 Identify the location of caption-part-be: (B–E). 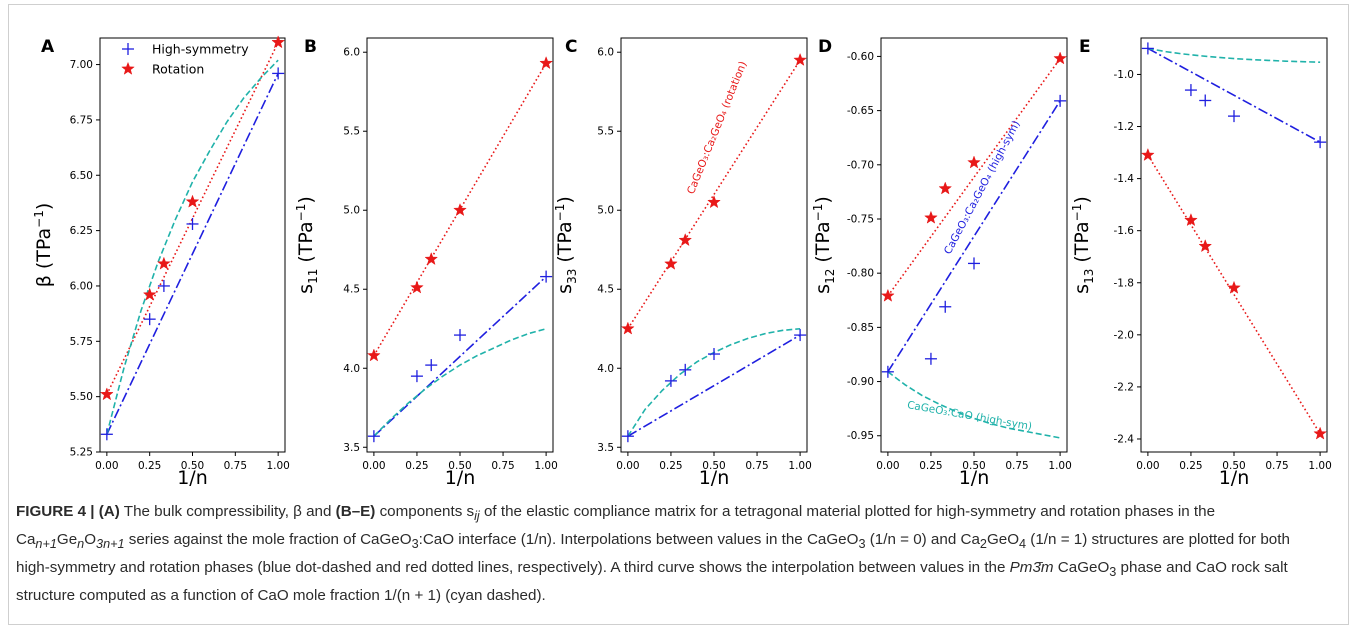
(355, 511).